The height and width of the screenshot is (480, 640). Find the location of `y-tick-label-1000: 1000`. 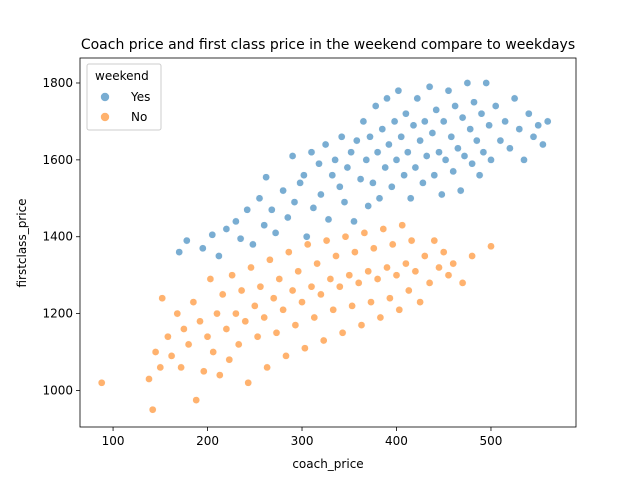

y-tick-label-1000: 1000 is located at coordinates (57, 390).